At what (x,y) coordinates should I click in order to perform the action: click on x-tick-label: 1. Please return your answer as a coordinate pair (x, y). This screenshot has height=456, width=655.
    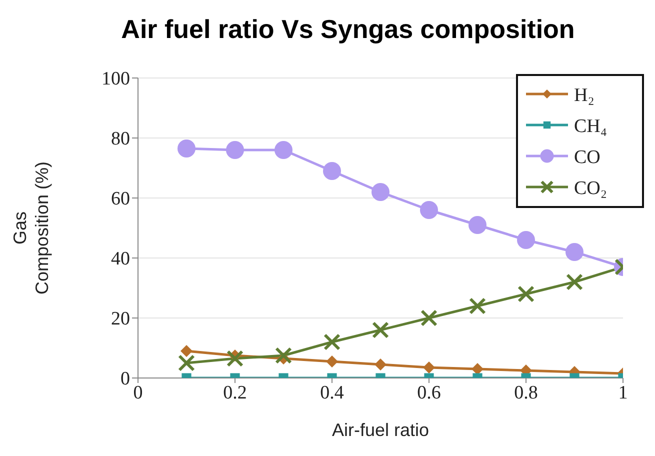
    Looking at the image, I should click on (623, 393).